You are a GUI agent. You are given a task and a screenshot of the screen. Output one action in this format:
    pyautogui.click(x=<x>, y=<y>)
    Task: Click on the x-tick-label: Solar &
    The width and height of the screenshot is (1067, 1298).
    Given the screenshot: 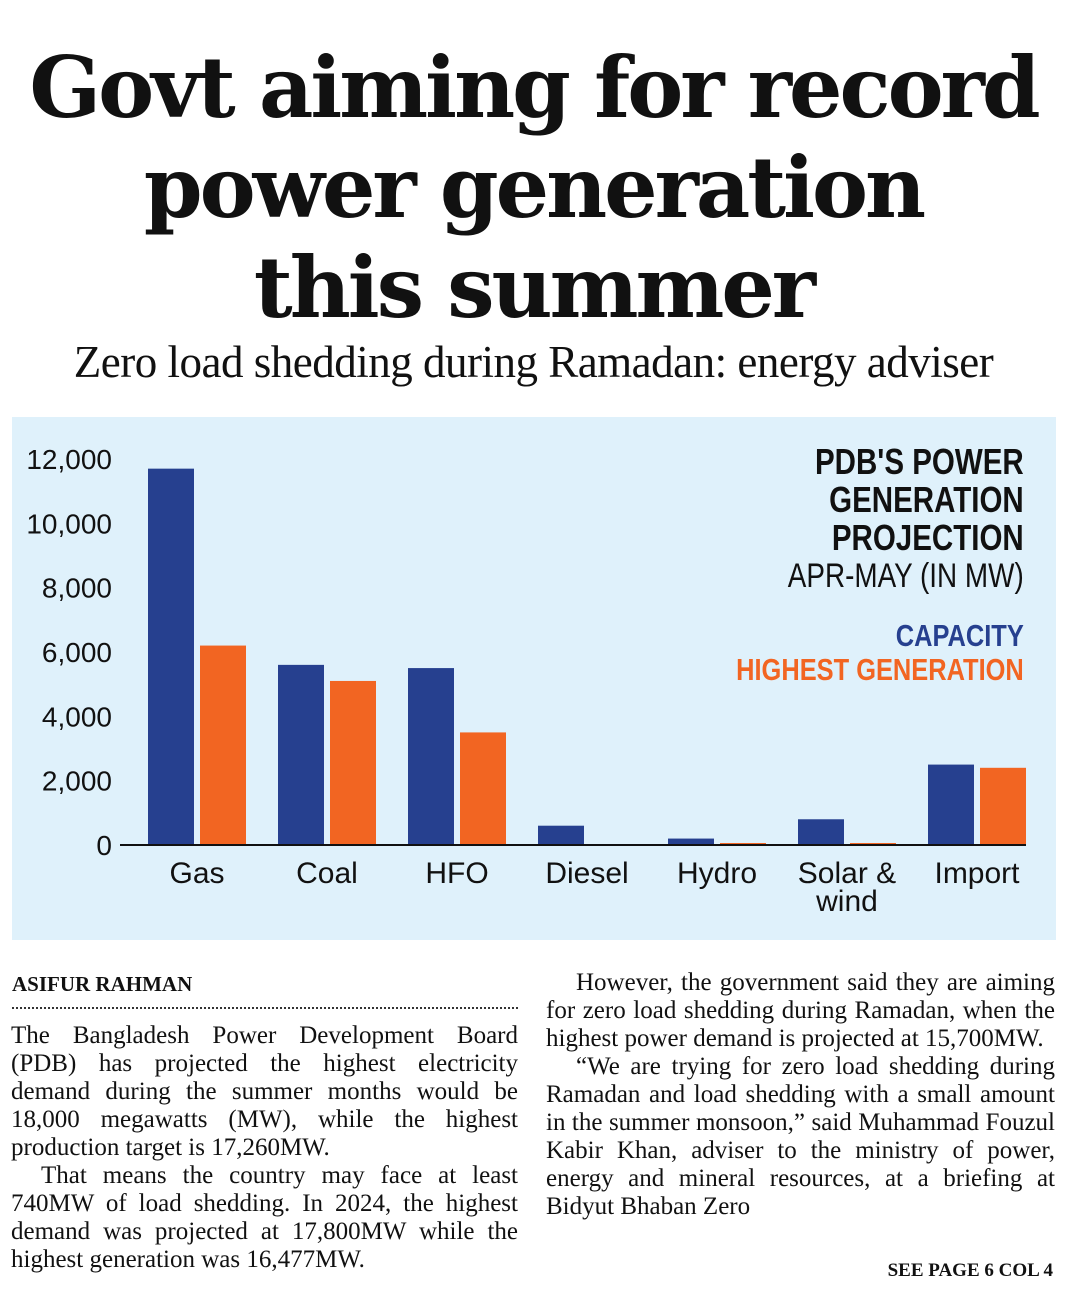 What is the action you would take?
    pyautogui.click(x=847, y=873)
    